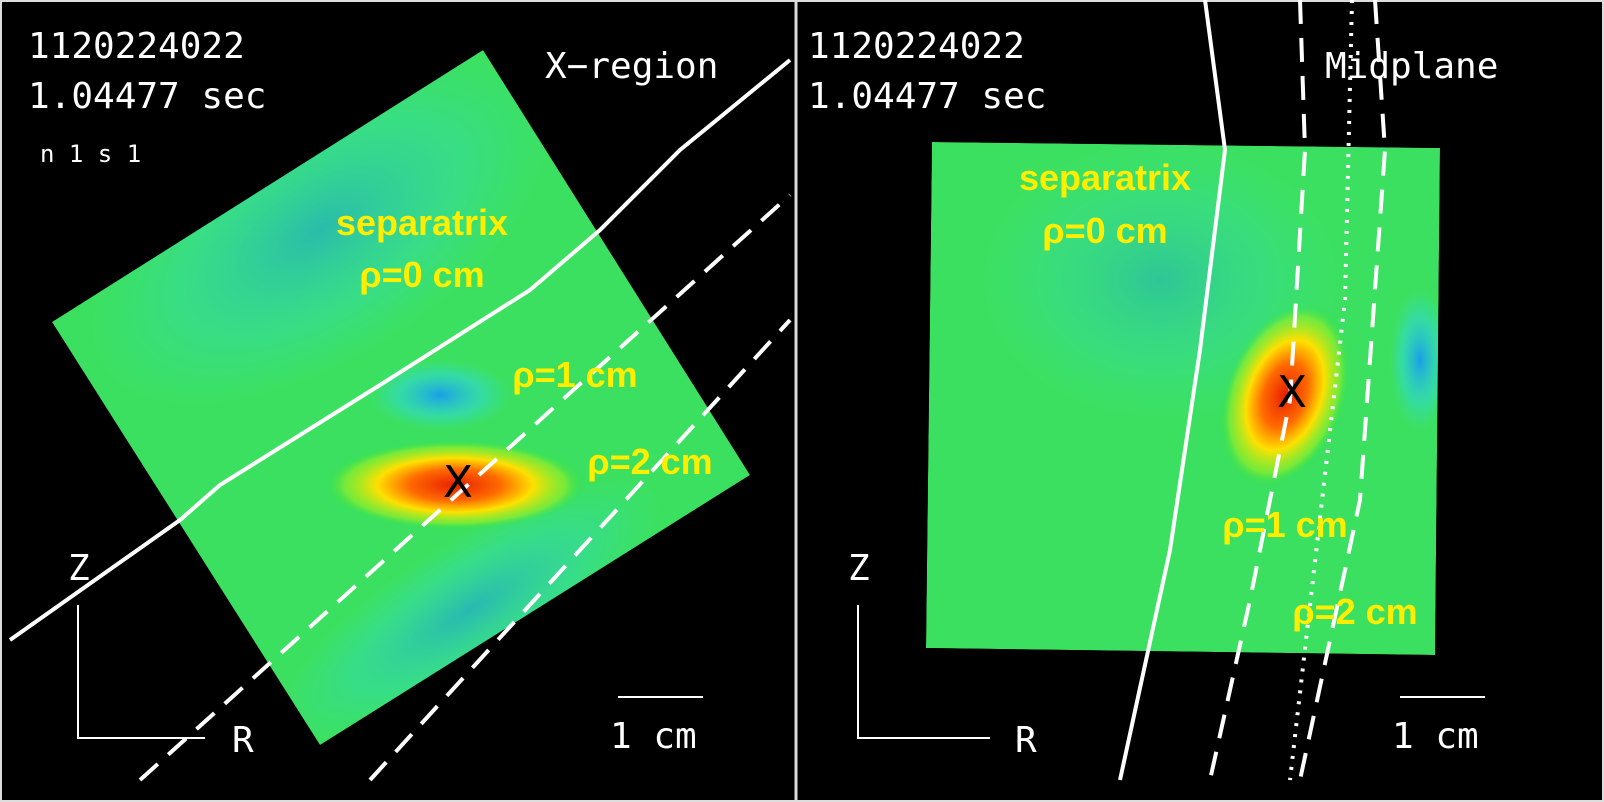  What do you see at coordinates (1411, 66) in the screenshot?
I see `view: Midplane` at bounding box center [1411, 66].